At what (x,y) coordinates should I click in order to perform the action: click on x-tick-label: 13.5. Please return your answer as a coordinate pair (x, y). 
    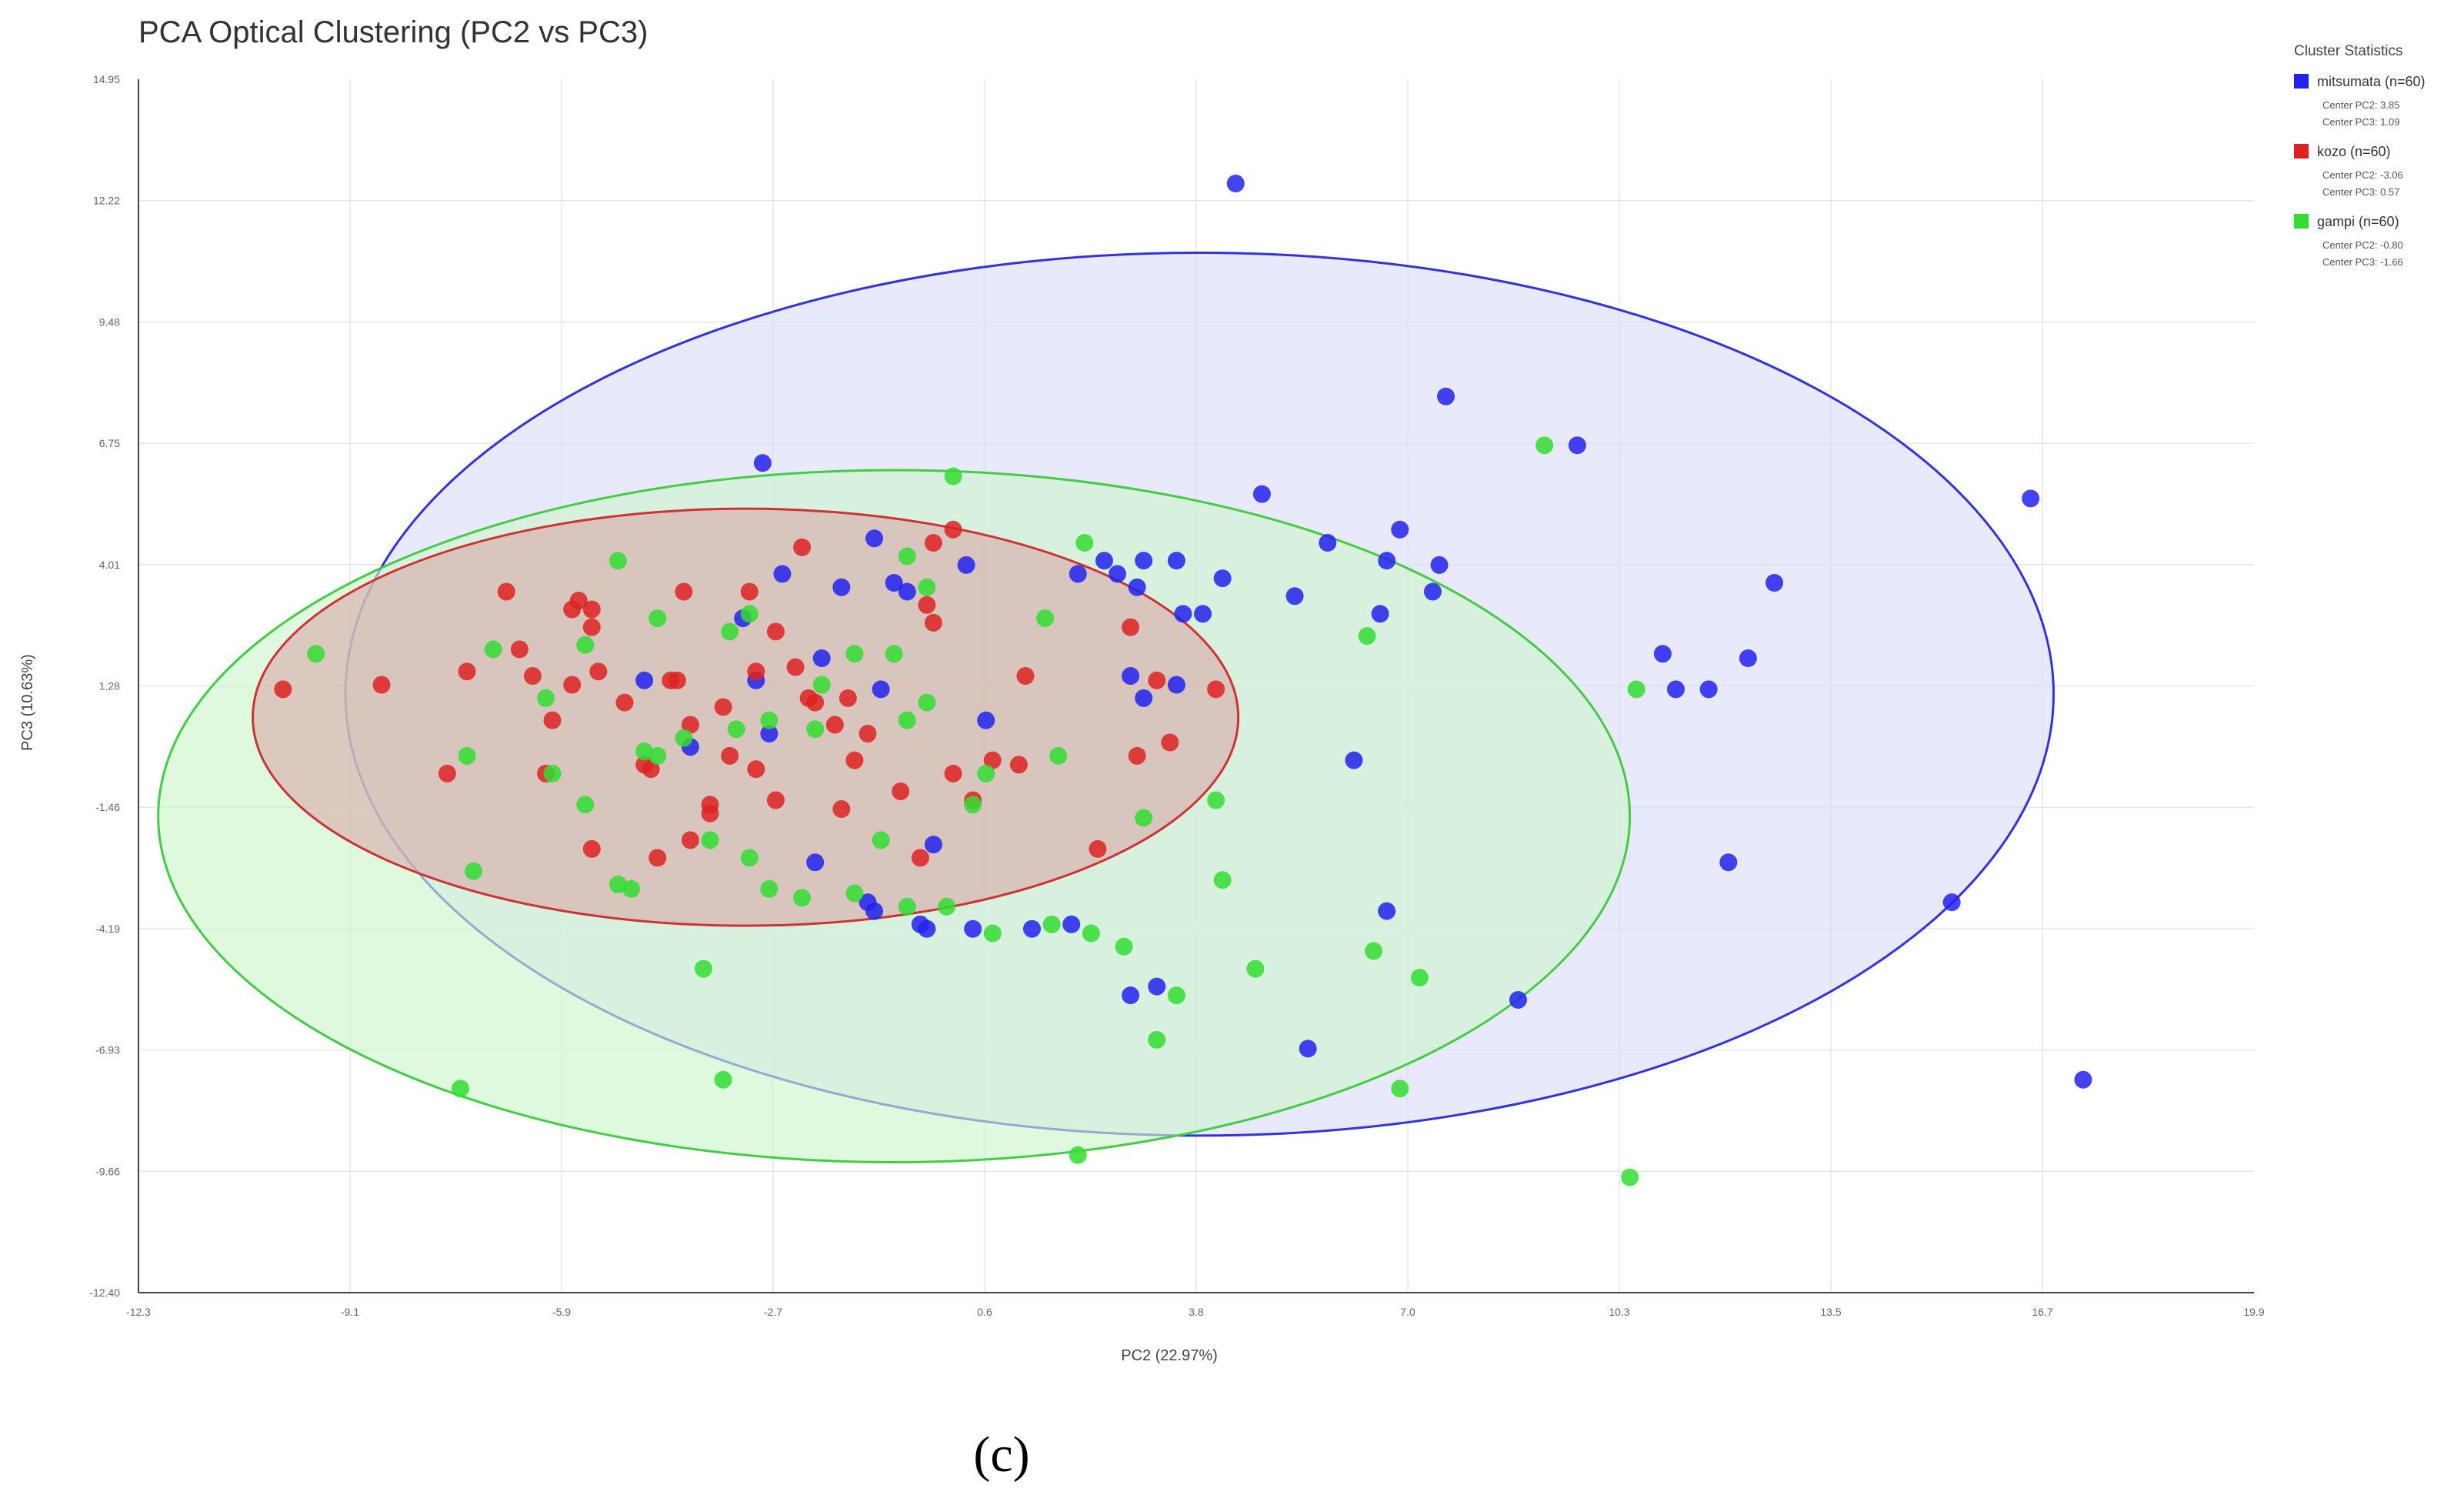
    Looking at the image, I should click on (1830, 1312).